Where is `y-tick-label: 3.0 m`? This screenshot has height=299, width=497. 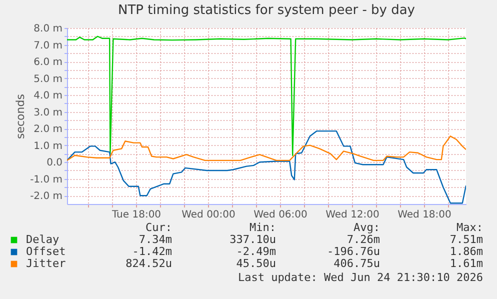
y-tick-label: 3.0 m is located at coordinates (48, 112).